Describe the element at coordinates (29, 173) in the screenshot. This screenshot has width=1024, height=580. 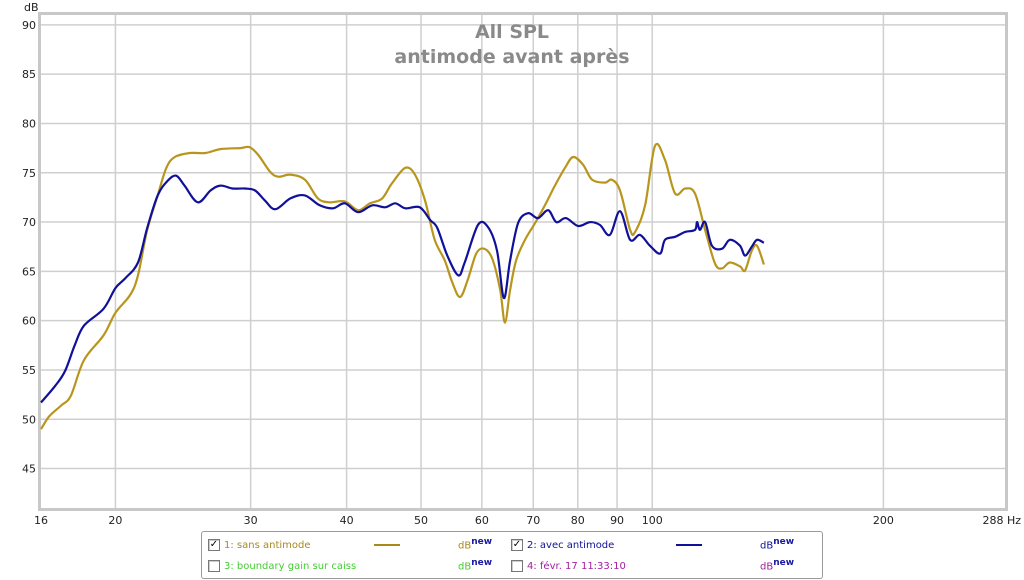
I see `y-tick-label: 75` at that location.